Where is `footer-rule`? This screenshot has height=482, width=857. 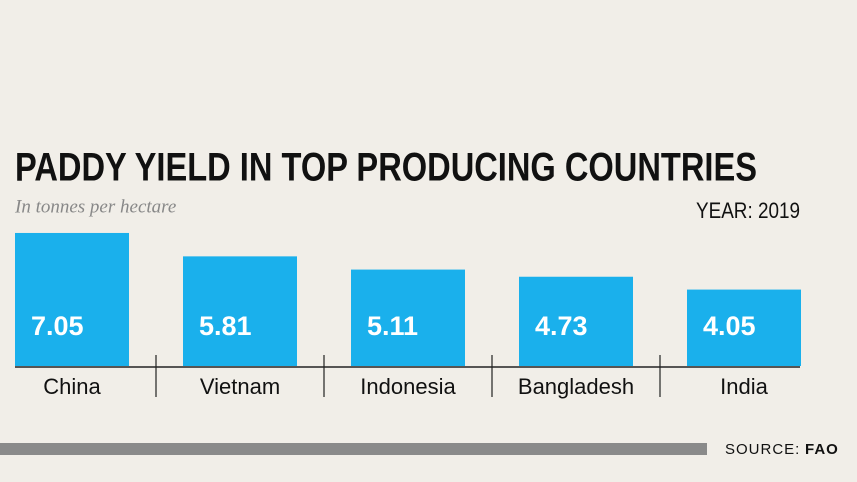
footer-rule is located at coordinates (353, 449).